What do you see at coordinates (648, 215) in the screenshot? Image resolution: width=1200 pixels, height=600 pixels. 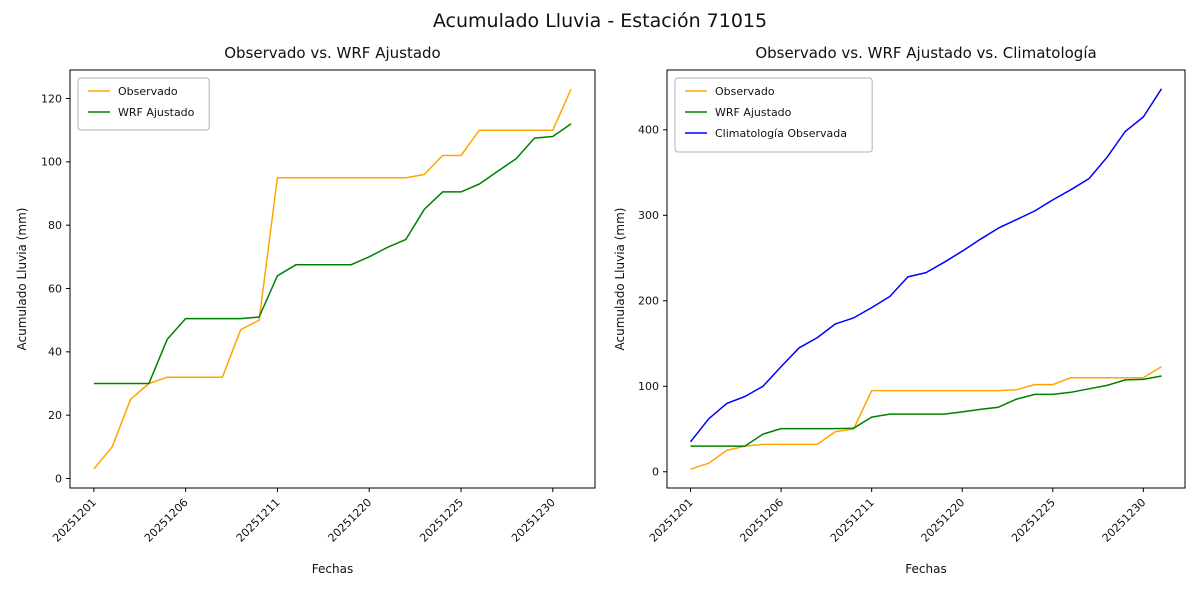 I see `y-tick-label: 300` at bounding box center [648, 215].